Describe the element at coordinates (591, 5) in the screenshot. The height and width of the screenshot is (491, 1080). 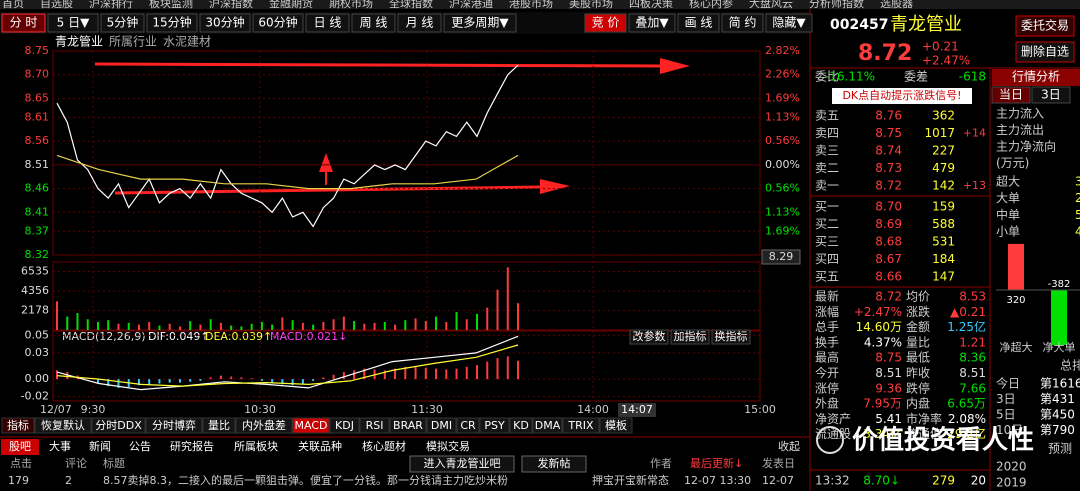
I see `menu-item: 美股市场` at that location.